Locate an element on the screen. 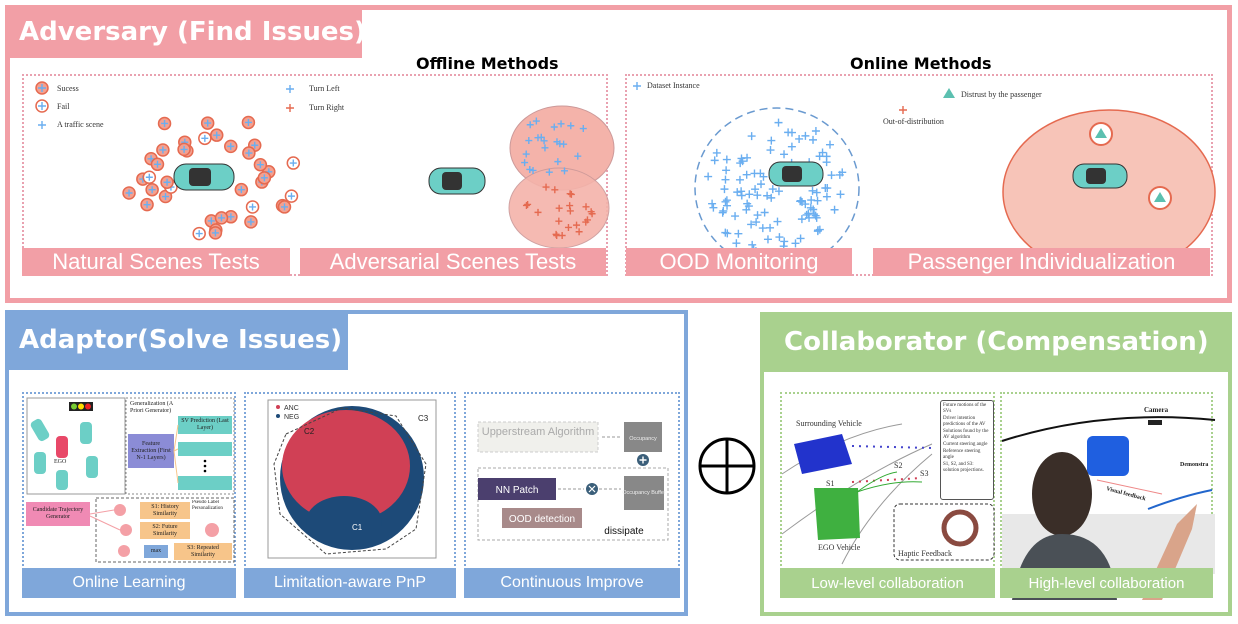  low-level-legend-item: Solutions found by the AV algorithm is located at coordinates (966, 434).